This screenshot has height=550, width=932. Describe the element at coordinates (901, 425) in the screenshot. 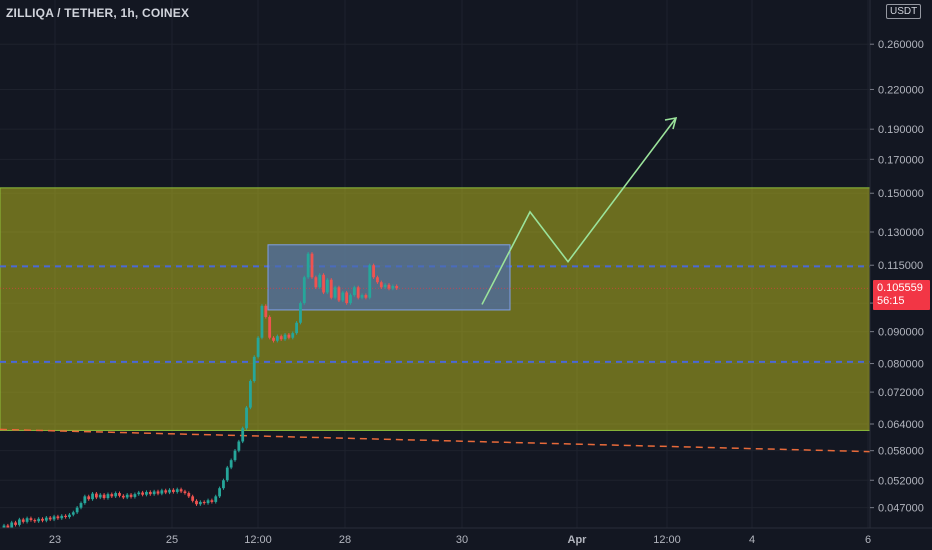

I see `y-tick-label: 0.064000` at that location.